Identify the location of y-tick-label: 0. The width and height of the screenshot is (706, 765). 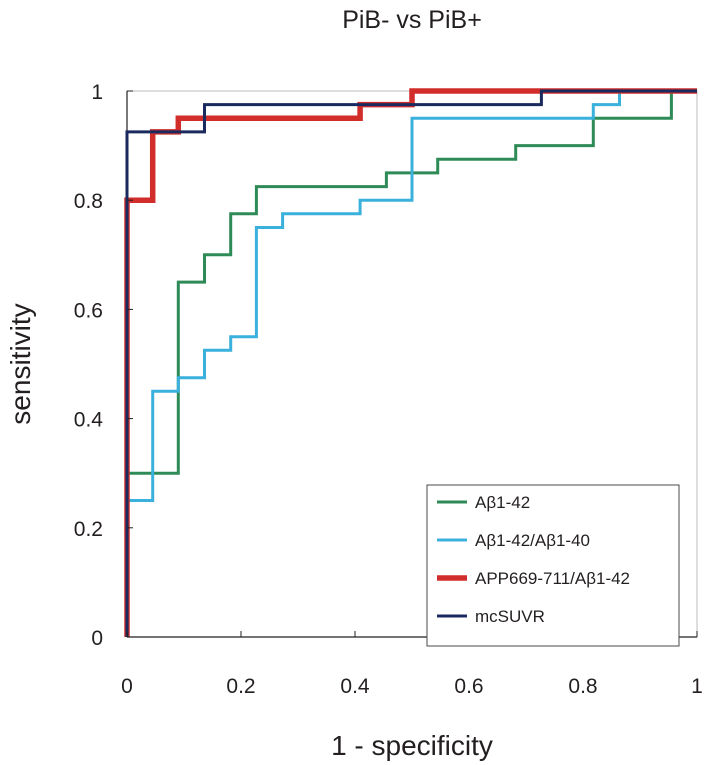
(97, 638).